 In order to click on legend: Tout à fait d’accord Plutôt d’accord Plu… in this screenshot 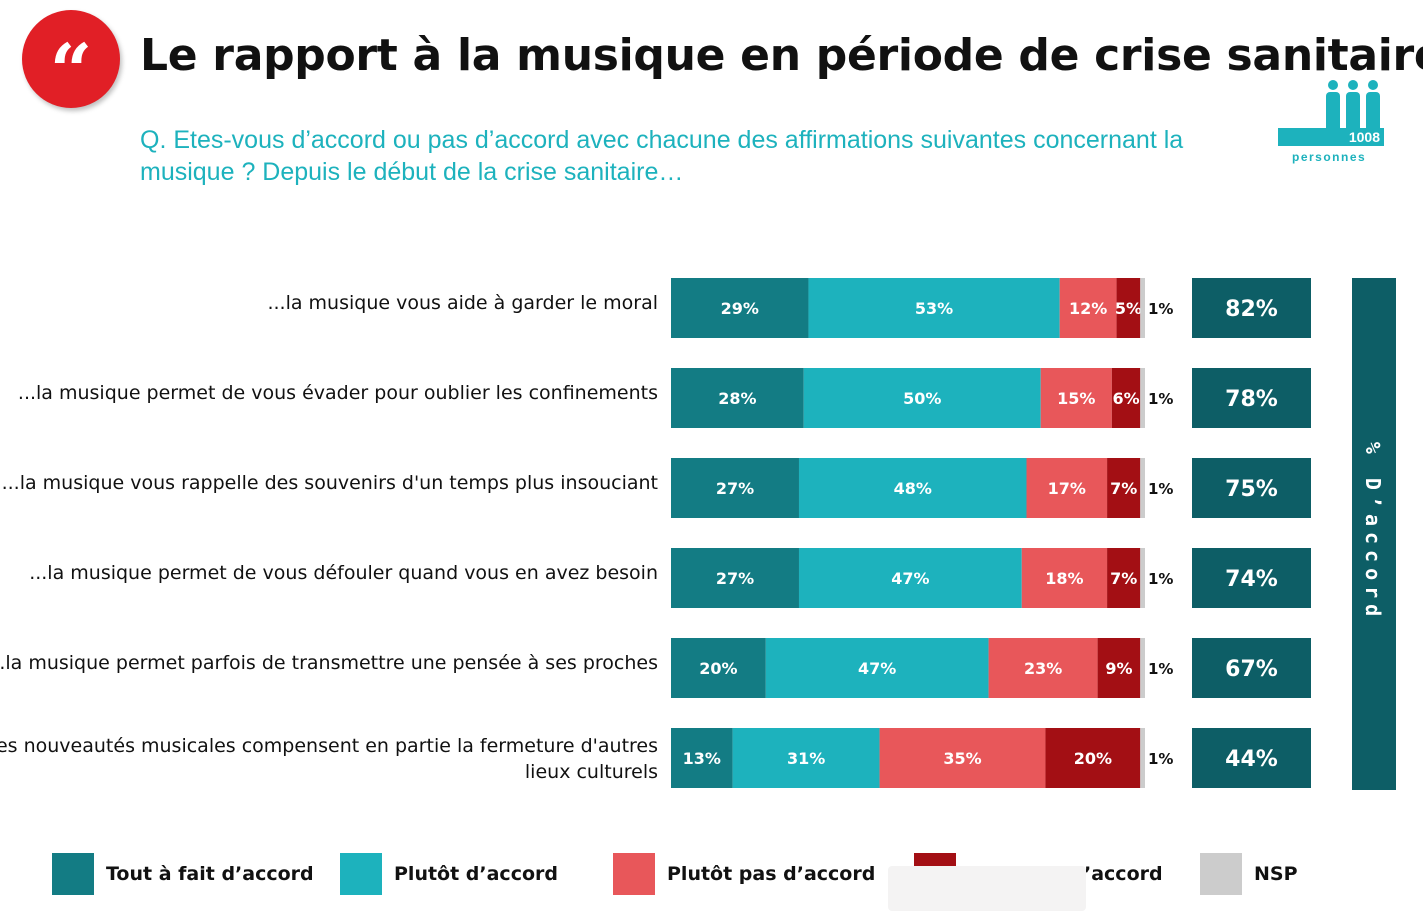, I will do `click(711, 874)`.